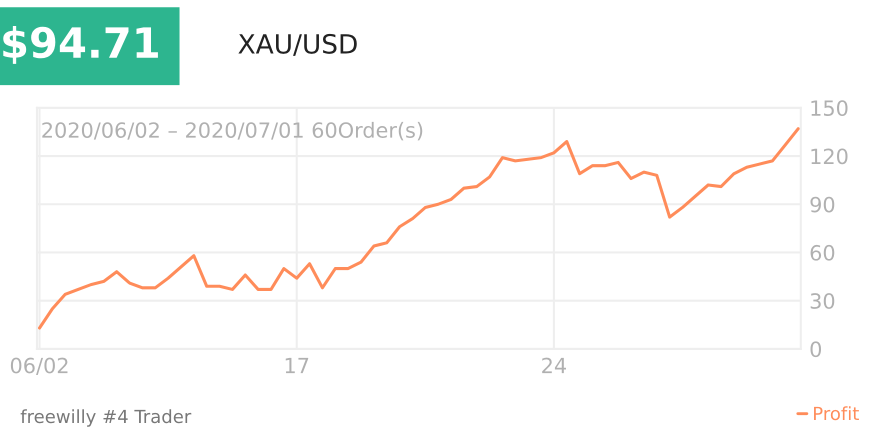 Image resolution: width=880 pixels, height=440 pixels. What do you see at coordinates (39, 367) in the screenshot?
I see `x-tick-label: 06/02` at bounding box center [39, 367].